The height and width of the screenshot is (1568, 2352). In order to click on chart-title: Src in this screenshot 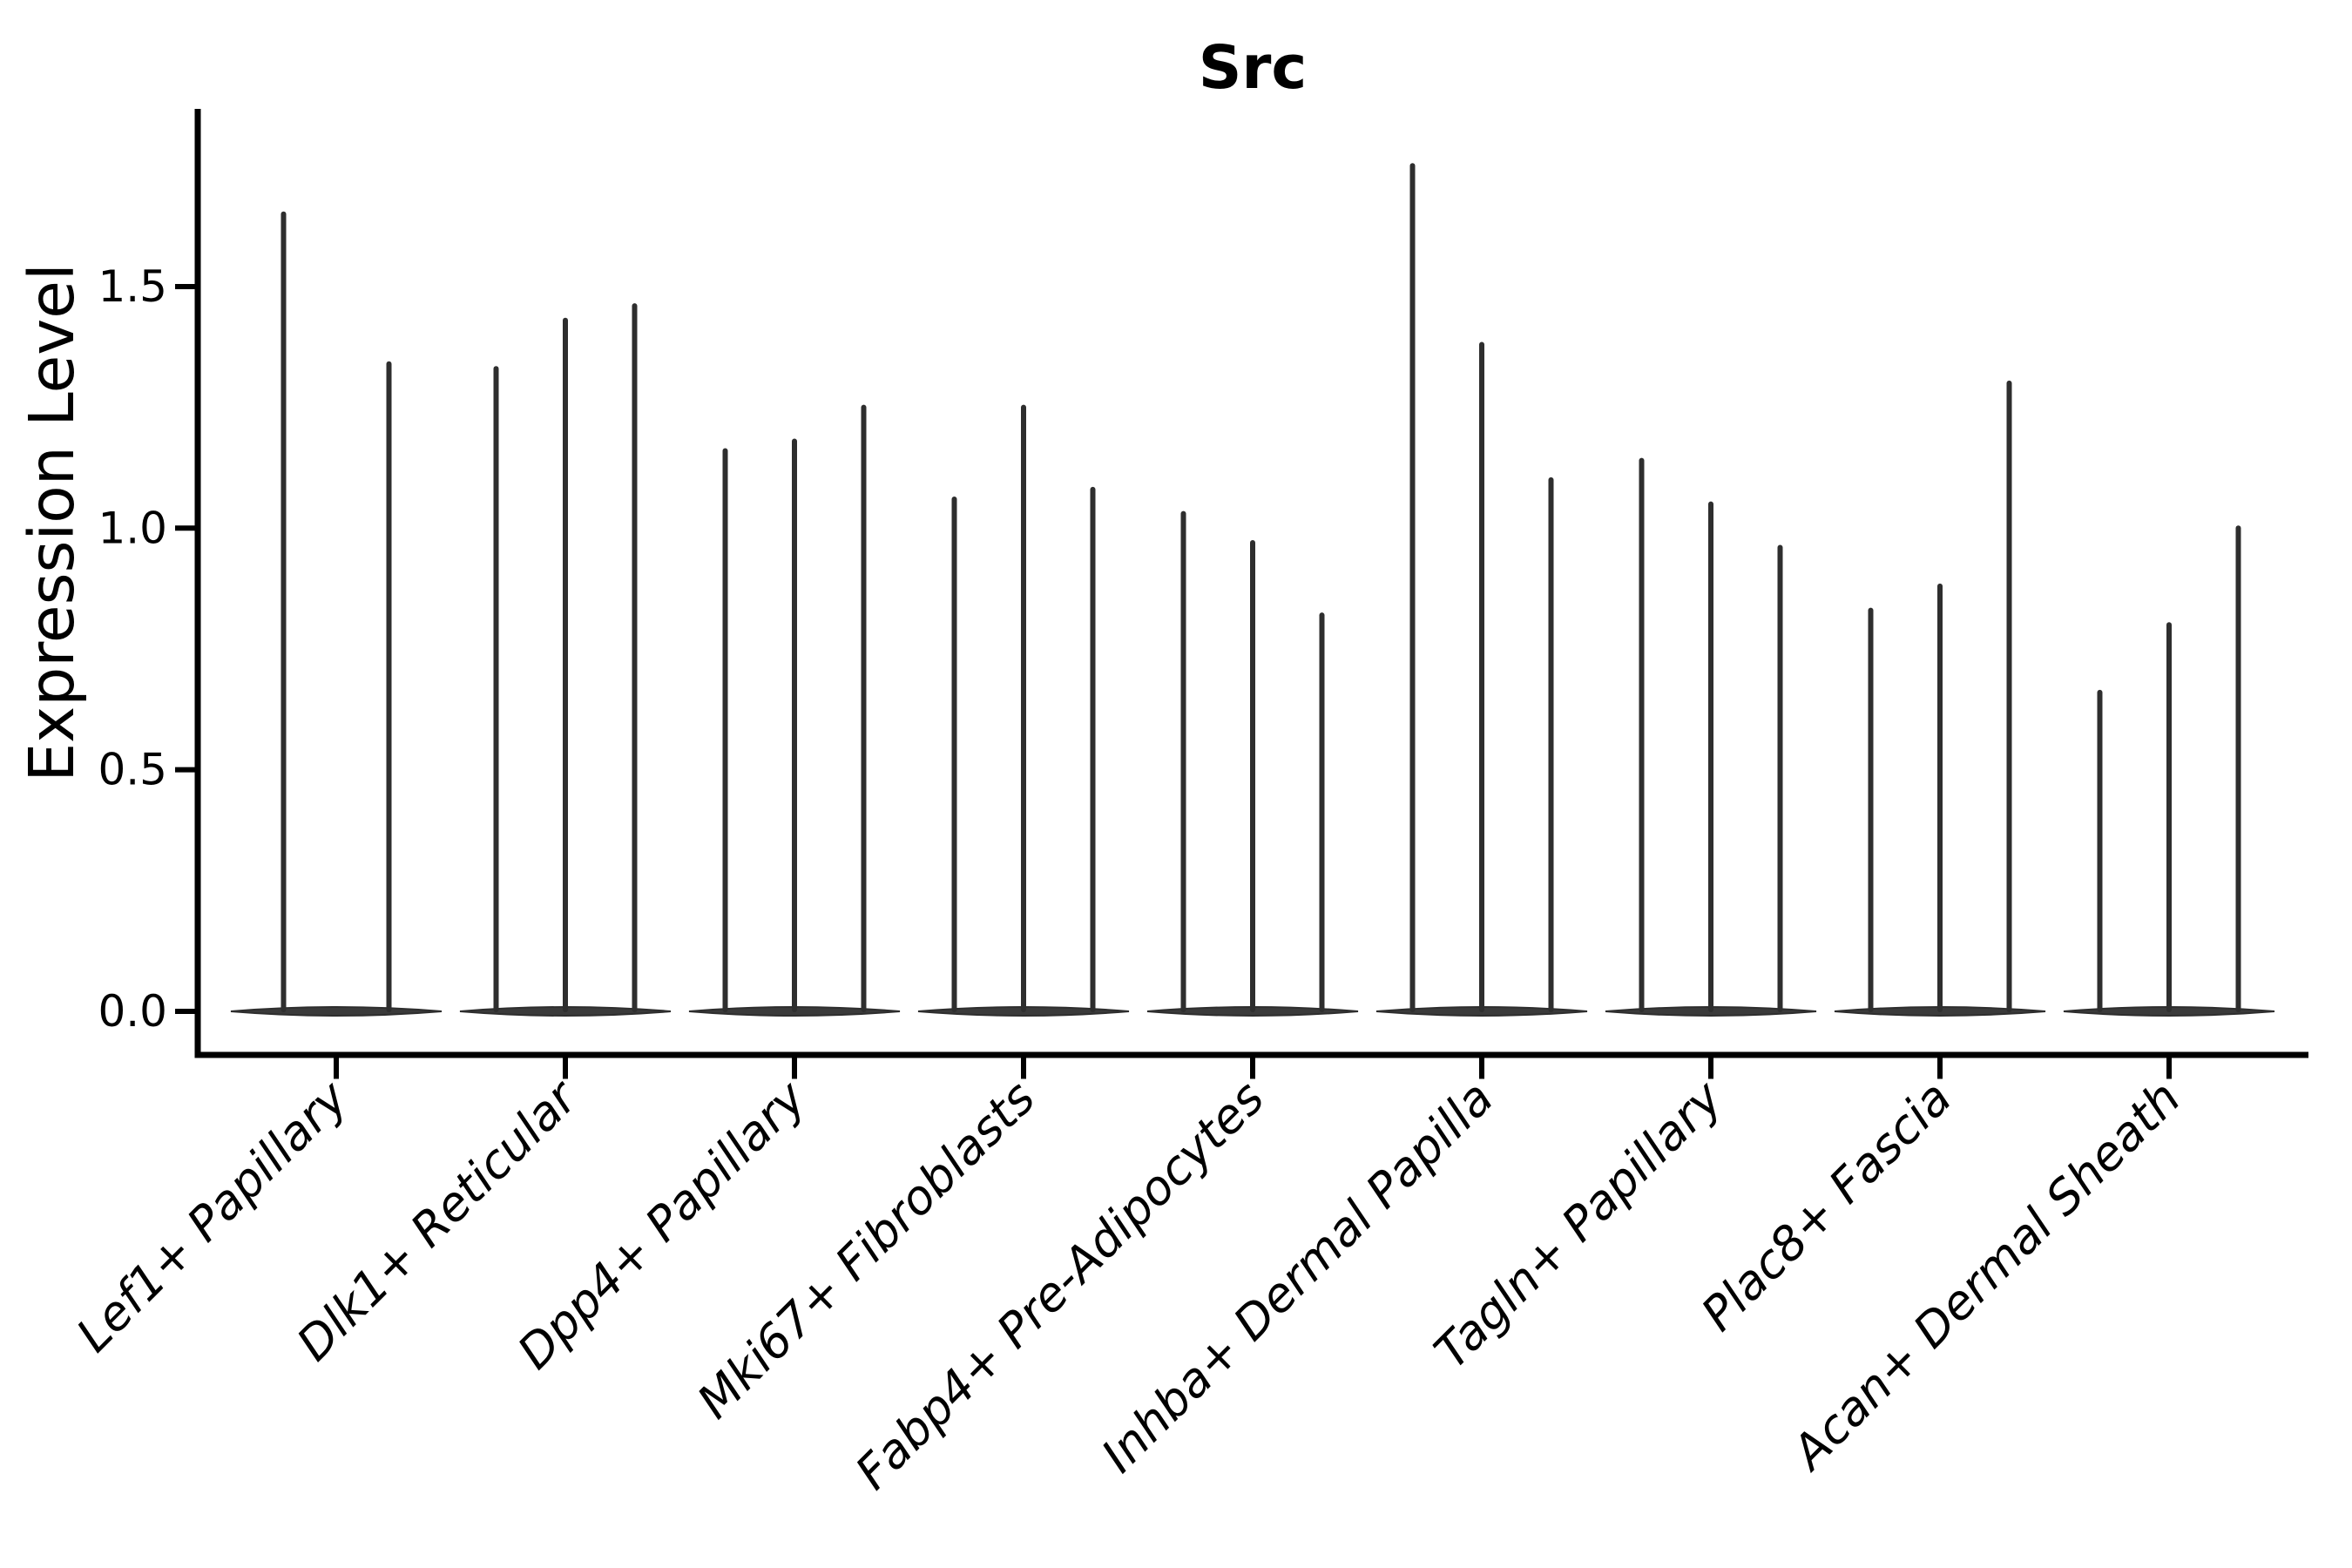, I will do `click(1253, 68)`.